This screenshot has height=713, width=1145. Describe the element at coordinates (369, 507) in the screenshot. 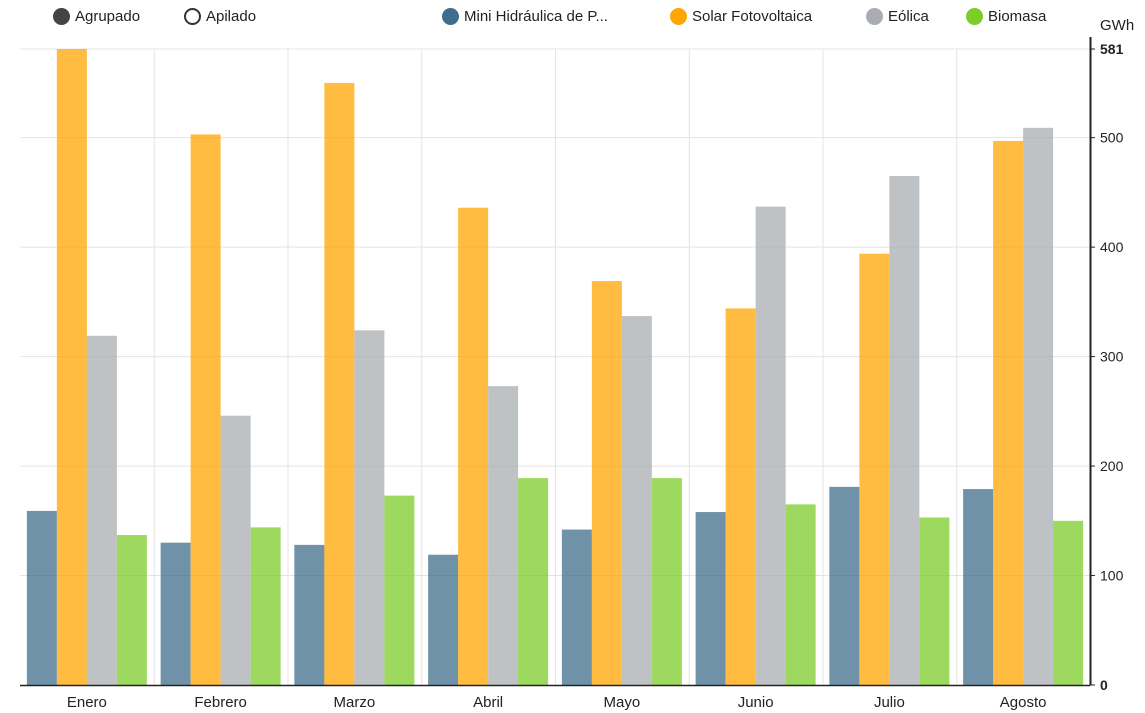

I see `bar-3-marzo` at that location.